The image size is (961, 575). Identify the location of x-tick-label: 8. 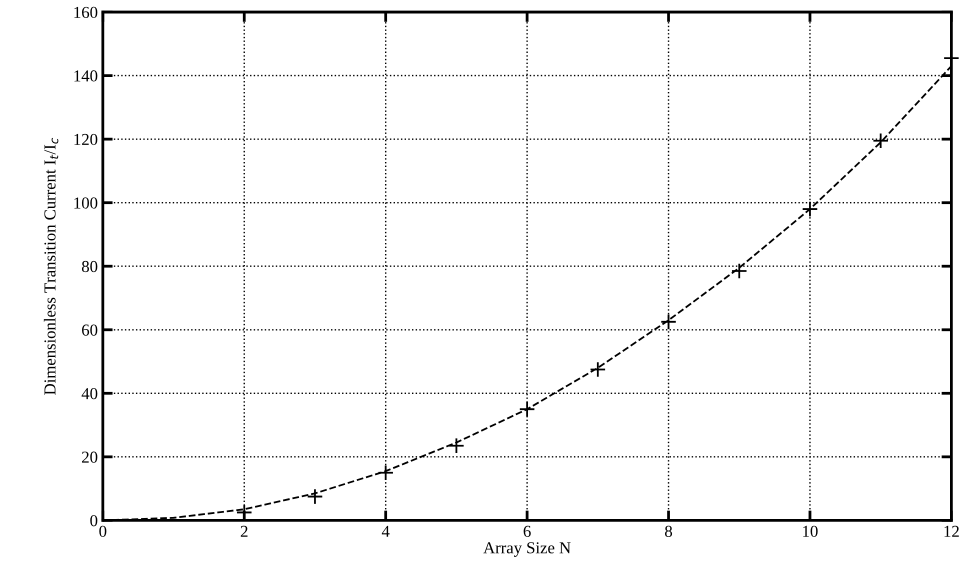
(668, 531).